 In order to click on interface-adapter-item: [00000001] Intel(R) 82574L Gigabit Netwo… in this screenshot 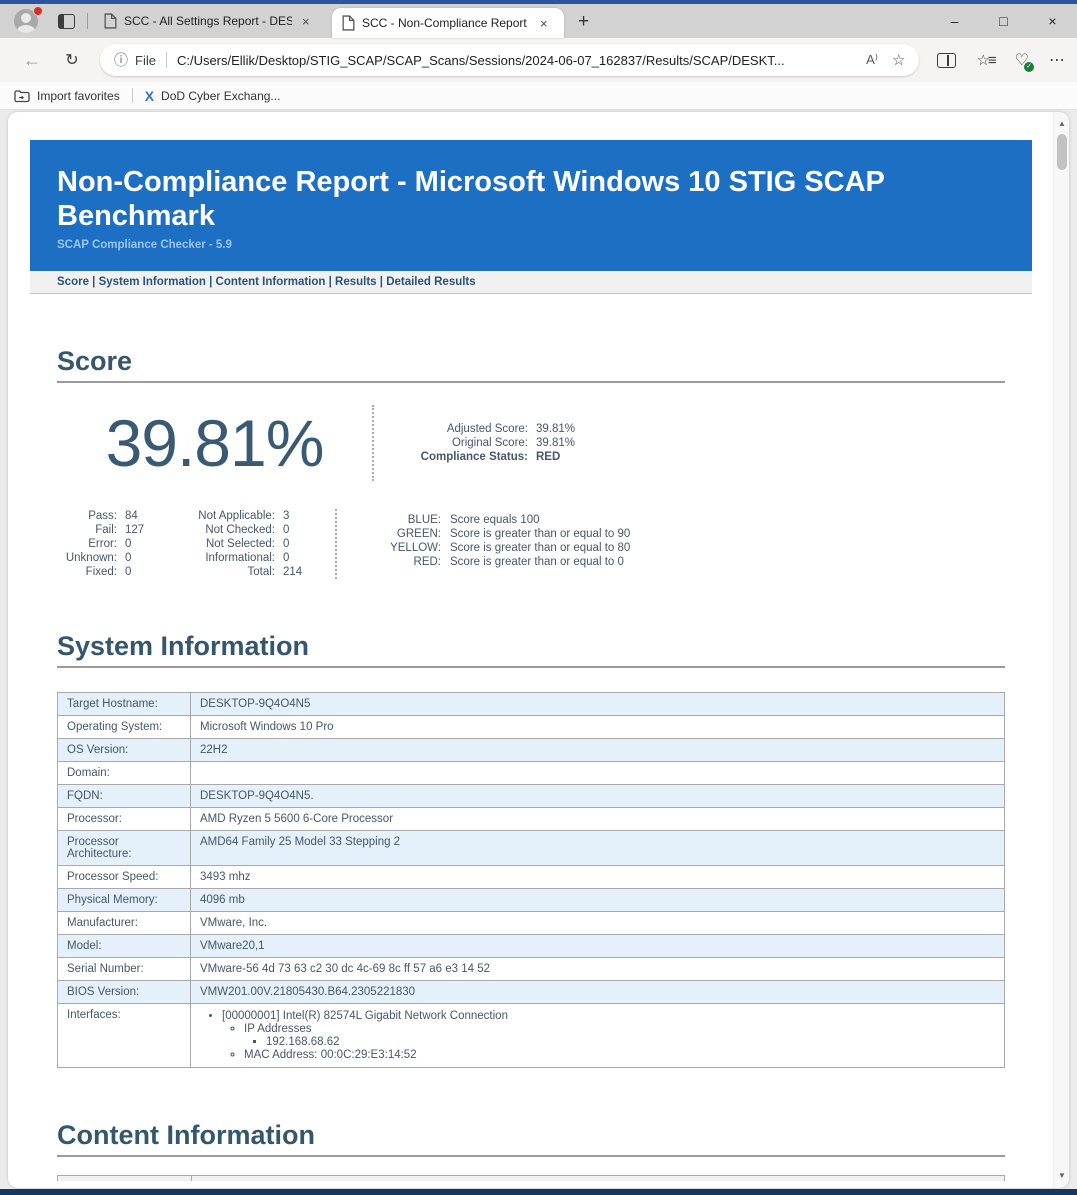, I will do `click(608, 1035)`.